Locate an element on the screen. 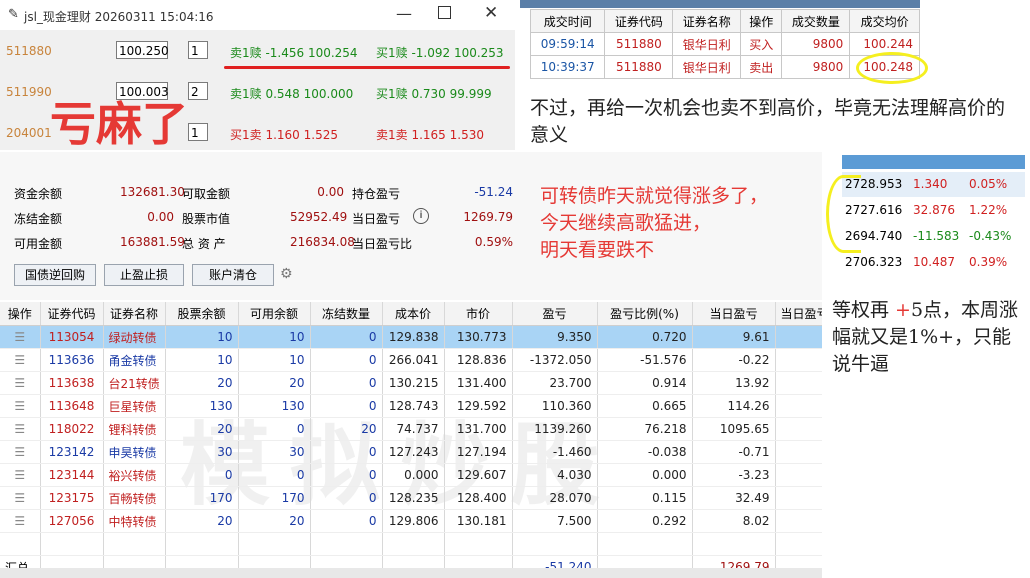  qty-input: 2 is located at coordinates (198, 91).